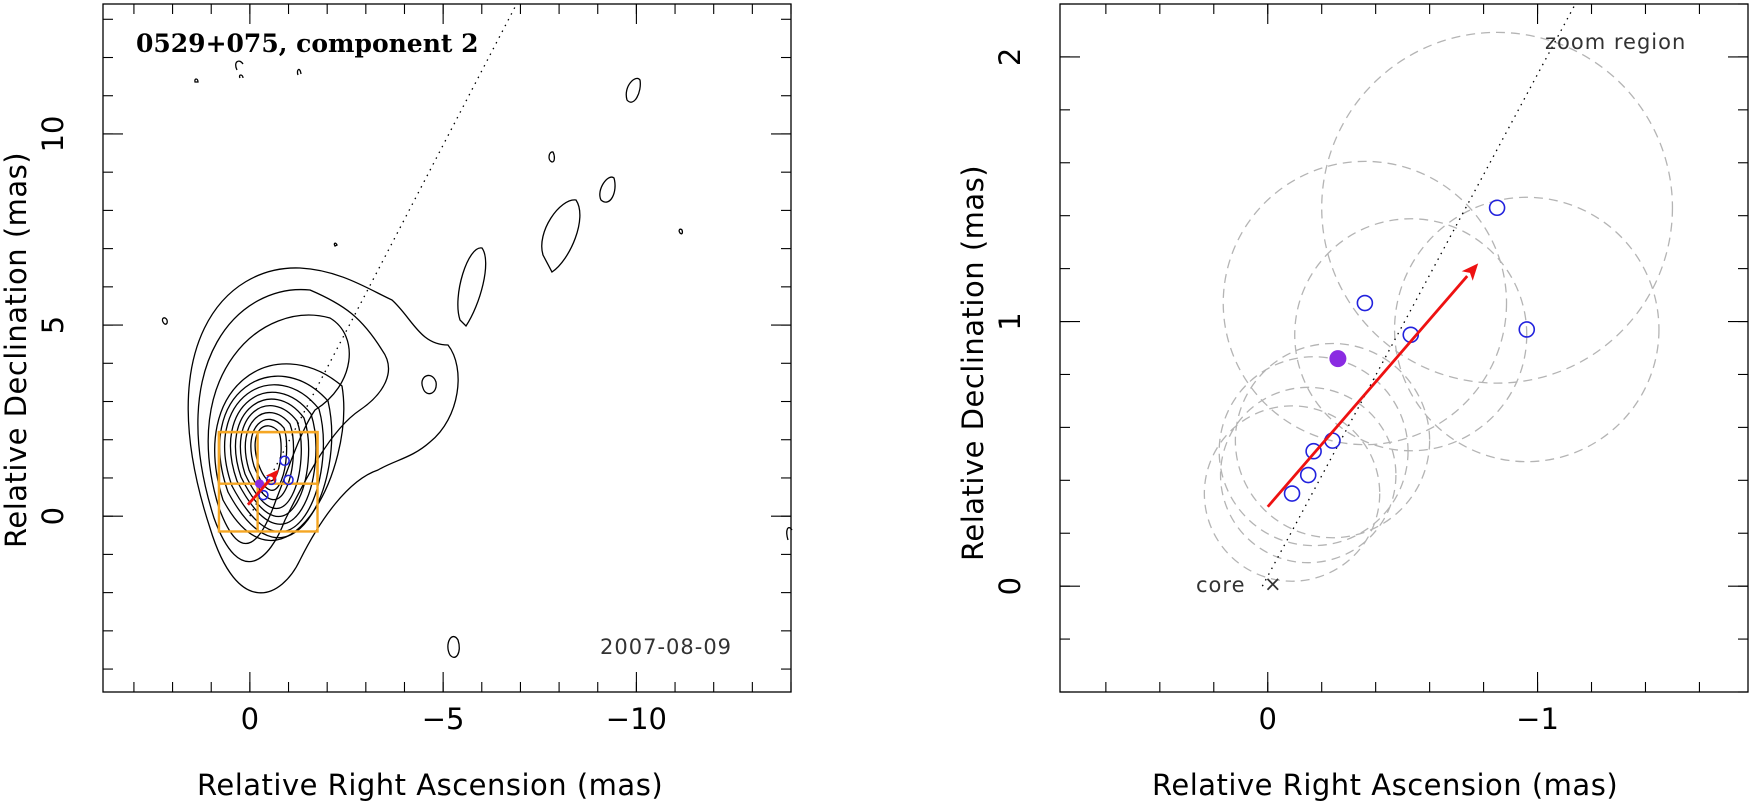 This screenshot has height=811, width=1753. What do you see at coordinates (307, 43) in the screenshot?
I see `plot-title: 0529+075, component 2` at bounding box center [307, 43].